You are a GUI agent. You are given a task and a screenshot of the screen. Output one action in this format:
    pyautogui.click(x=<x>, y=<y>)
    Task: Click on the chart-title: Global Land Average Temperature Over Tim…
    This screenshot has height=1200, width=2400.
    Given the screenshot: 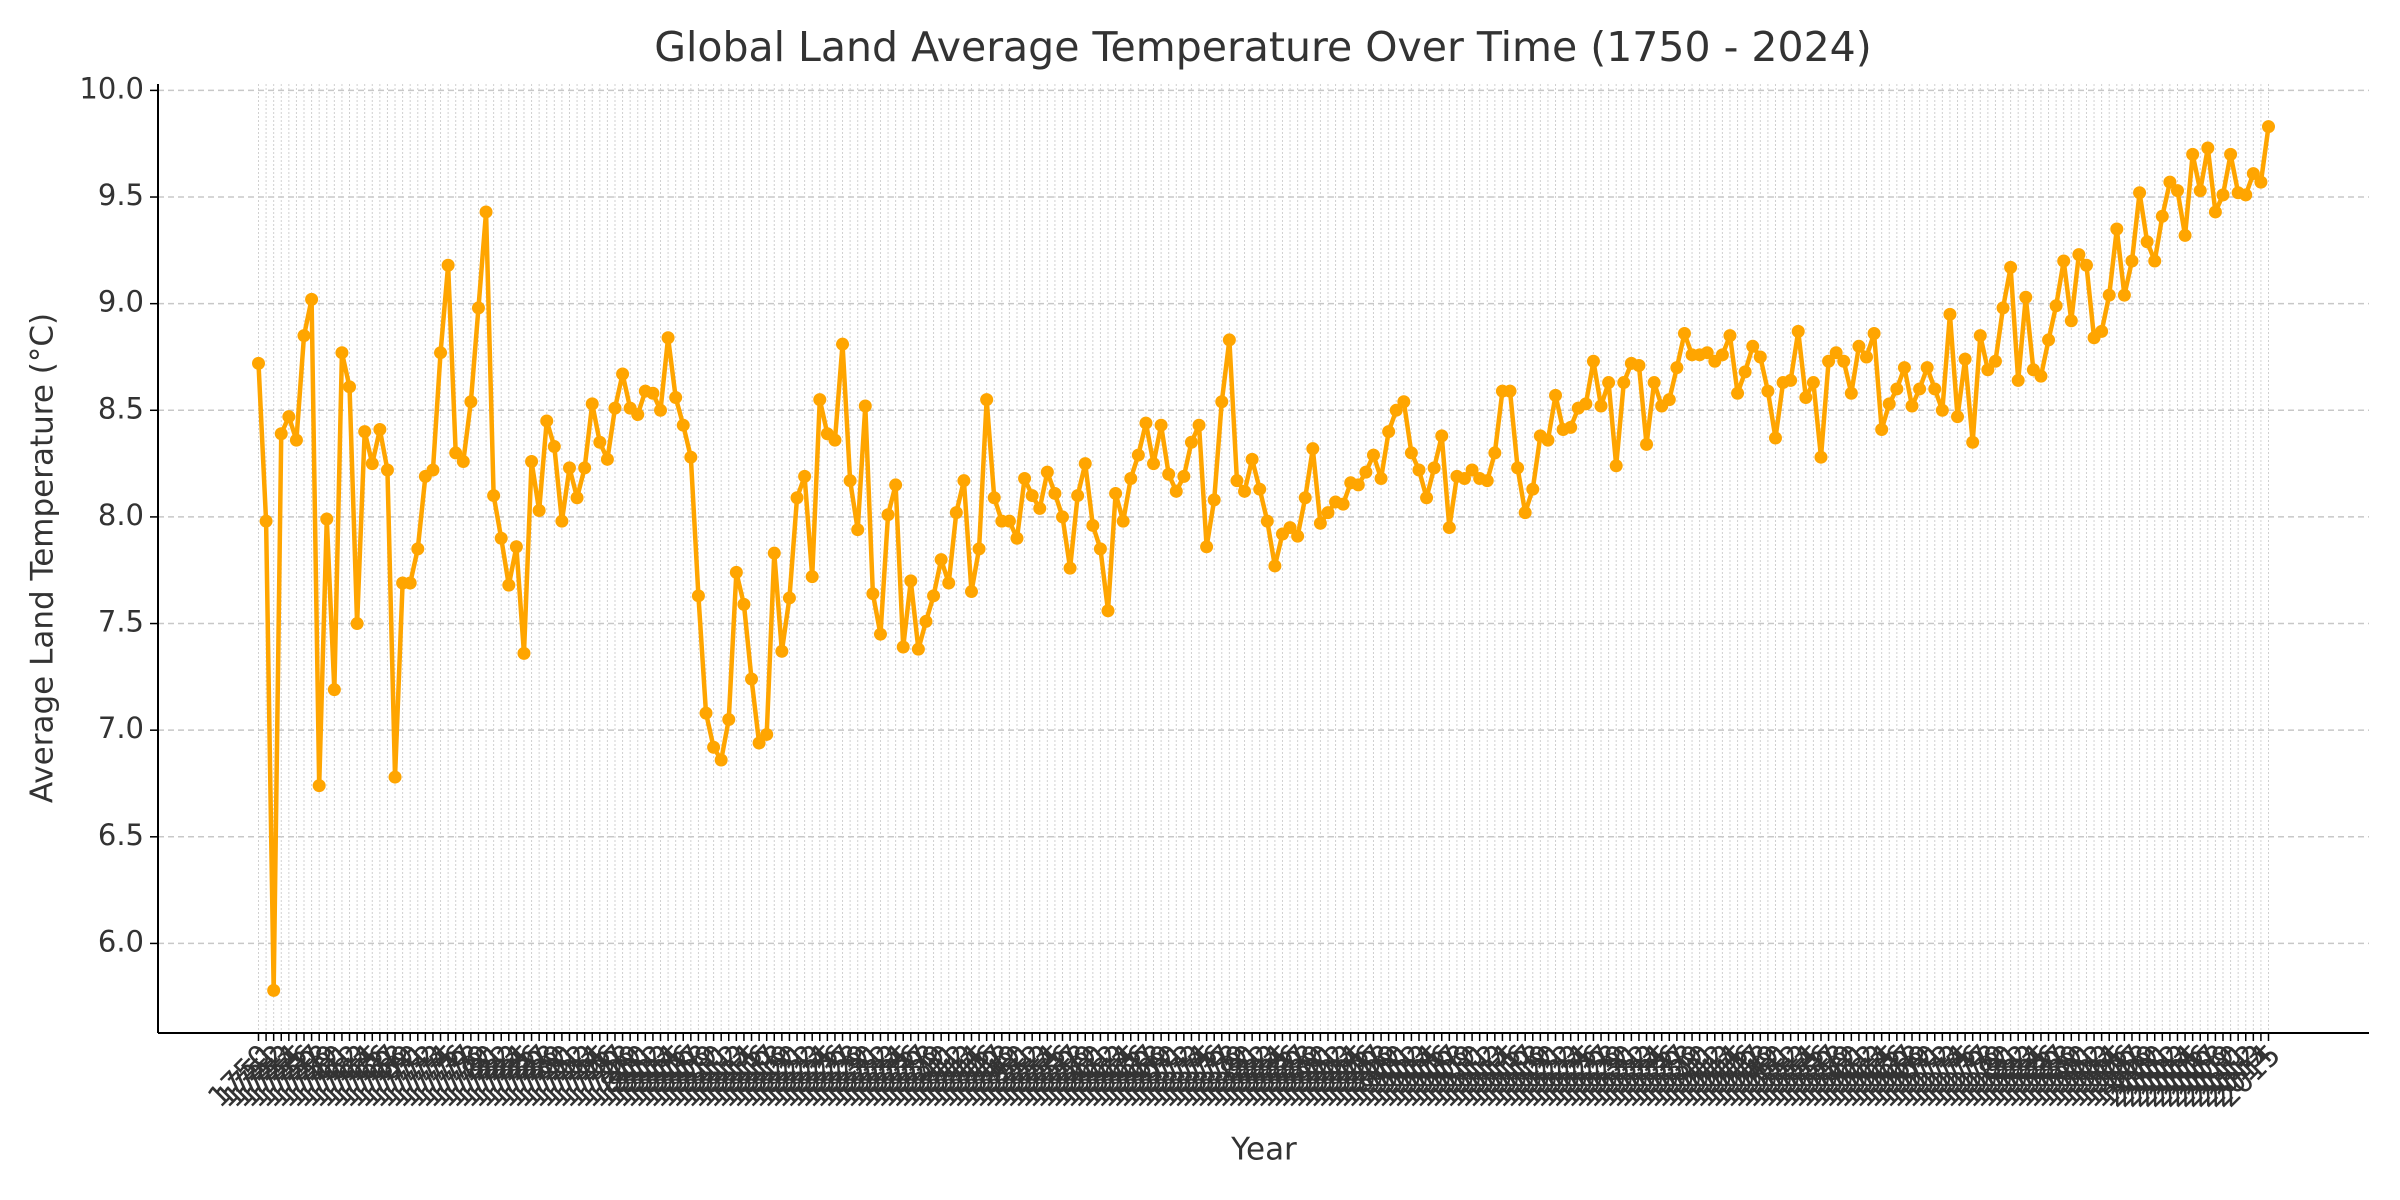 What is the action you would take?
    pyautogui.click(x=1263, y=47)
    